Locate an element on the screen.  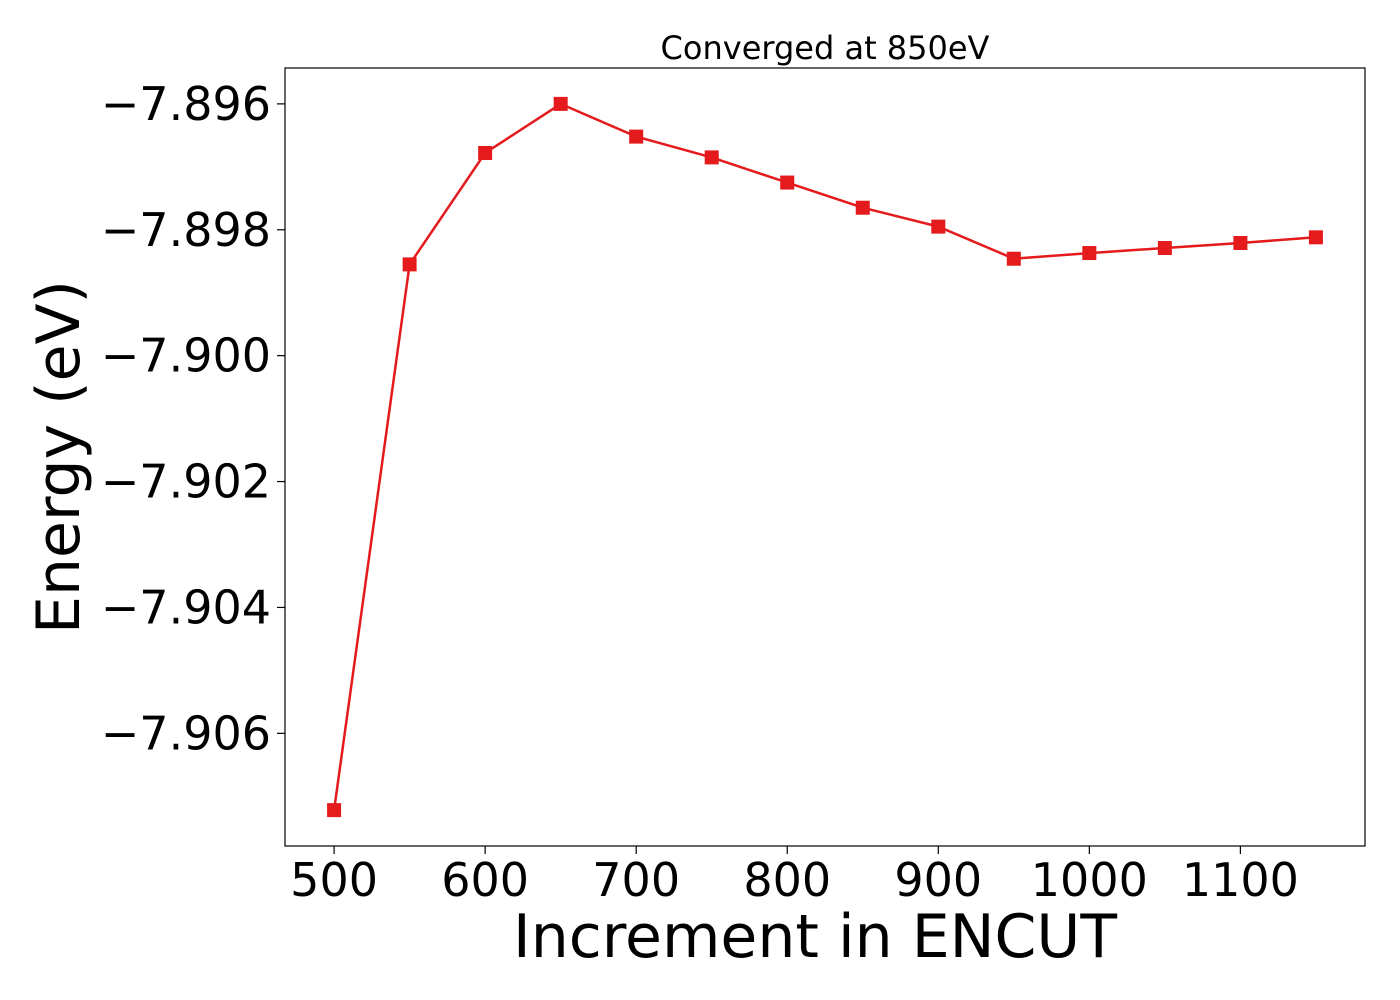
chart-title: Converged at 850eV is located at coordinates (825, 48).